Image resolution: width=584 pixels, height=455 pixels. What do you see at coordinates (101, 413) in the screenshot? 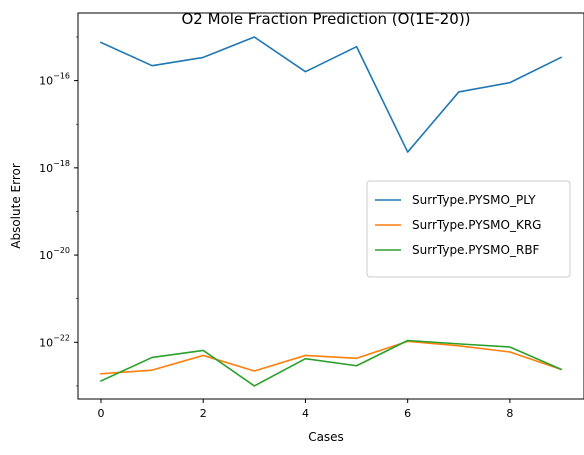
I see `x-tick-label: 0` at bounding box center [101, 413].